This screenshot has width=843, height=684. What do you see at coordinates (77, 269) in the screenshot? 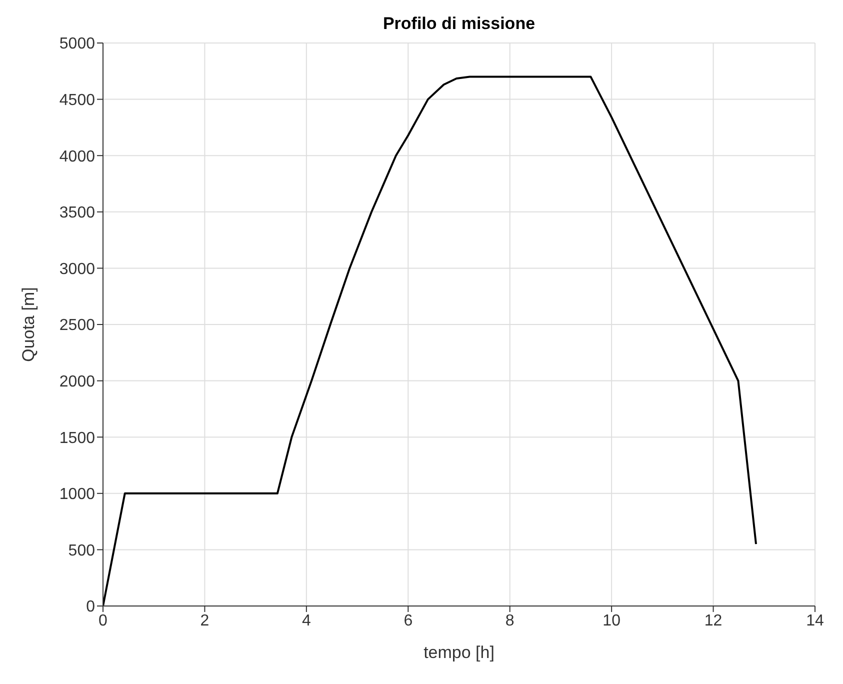
I see `y-tick-label: 3000` at bounding box center [77, 269].